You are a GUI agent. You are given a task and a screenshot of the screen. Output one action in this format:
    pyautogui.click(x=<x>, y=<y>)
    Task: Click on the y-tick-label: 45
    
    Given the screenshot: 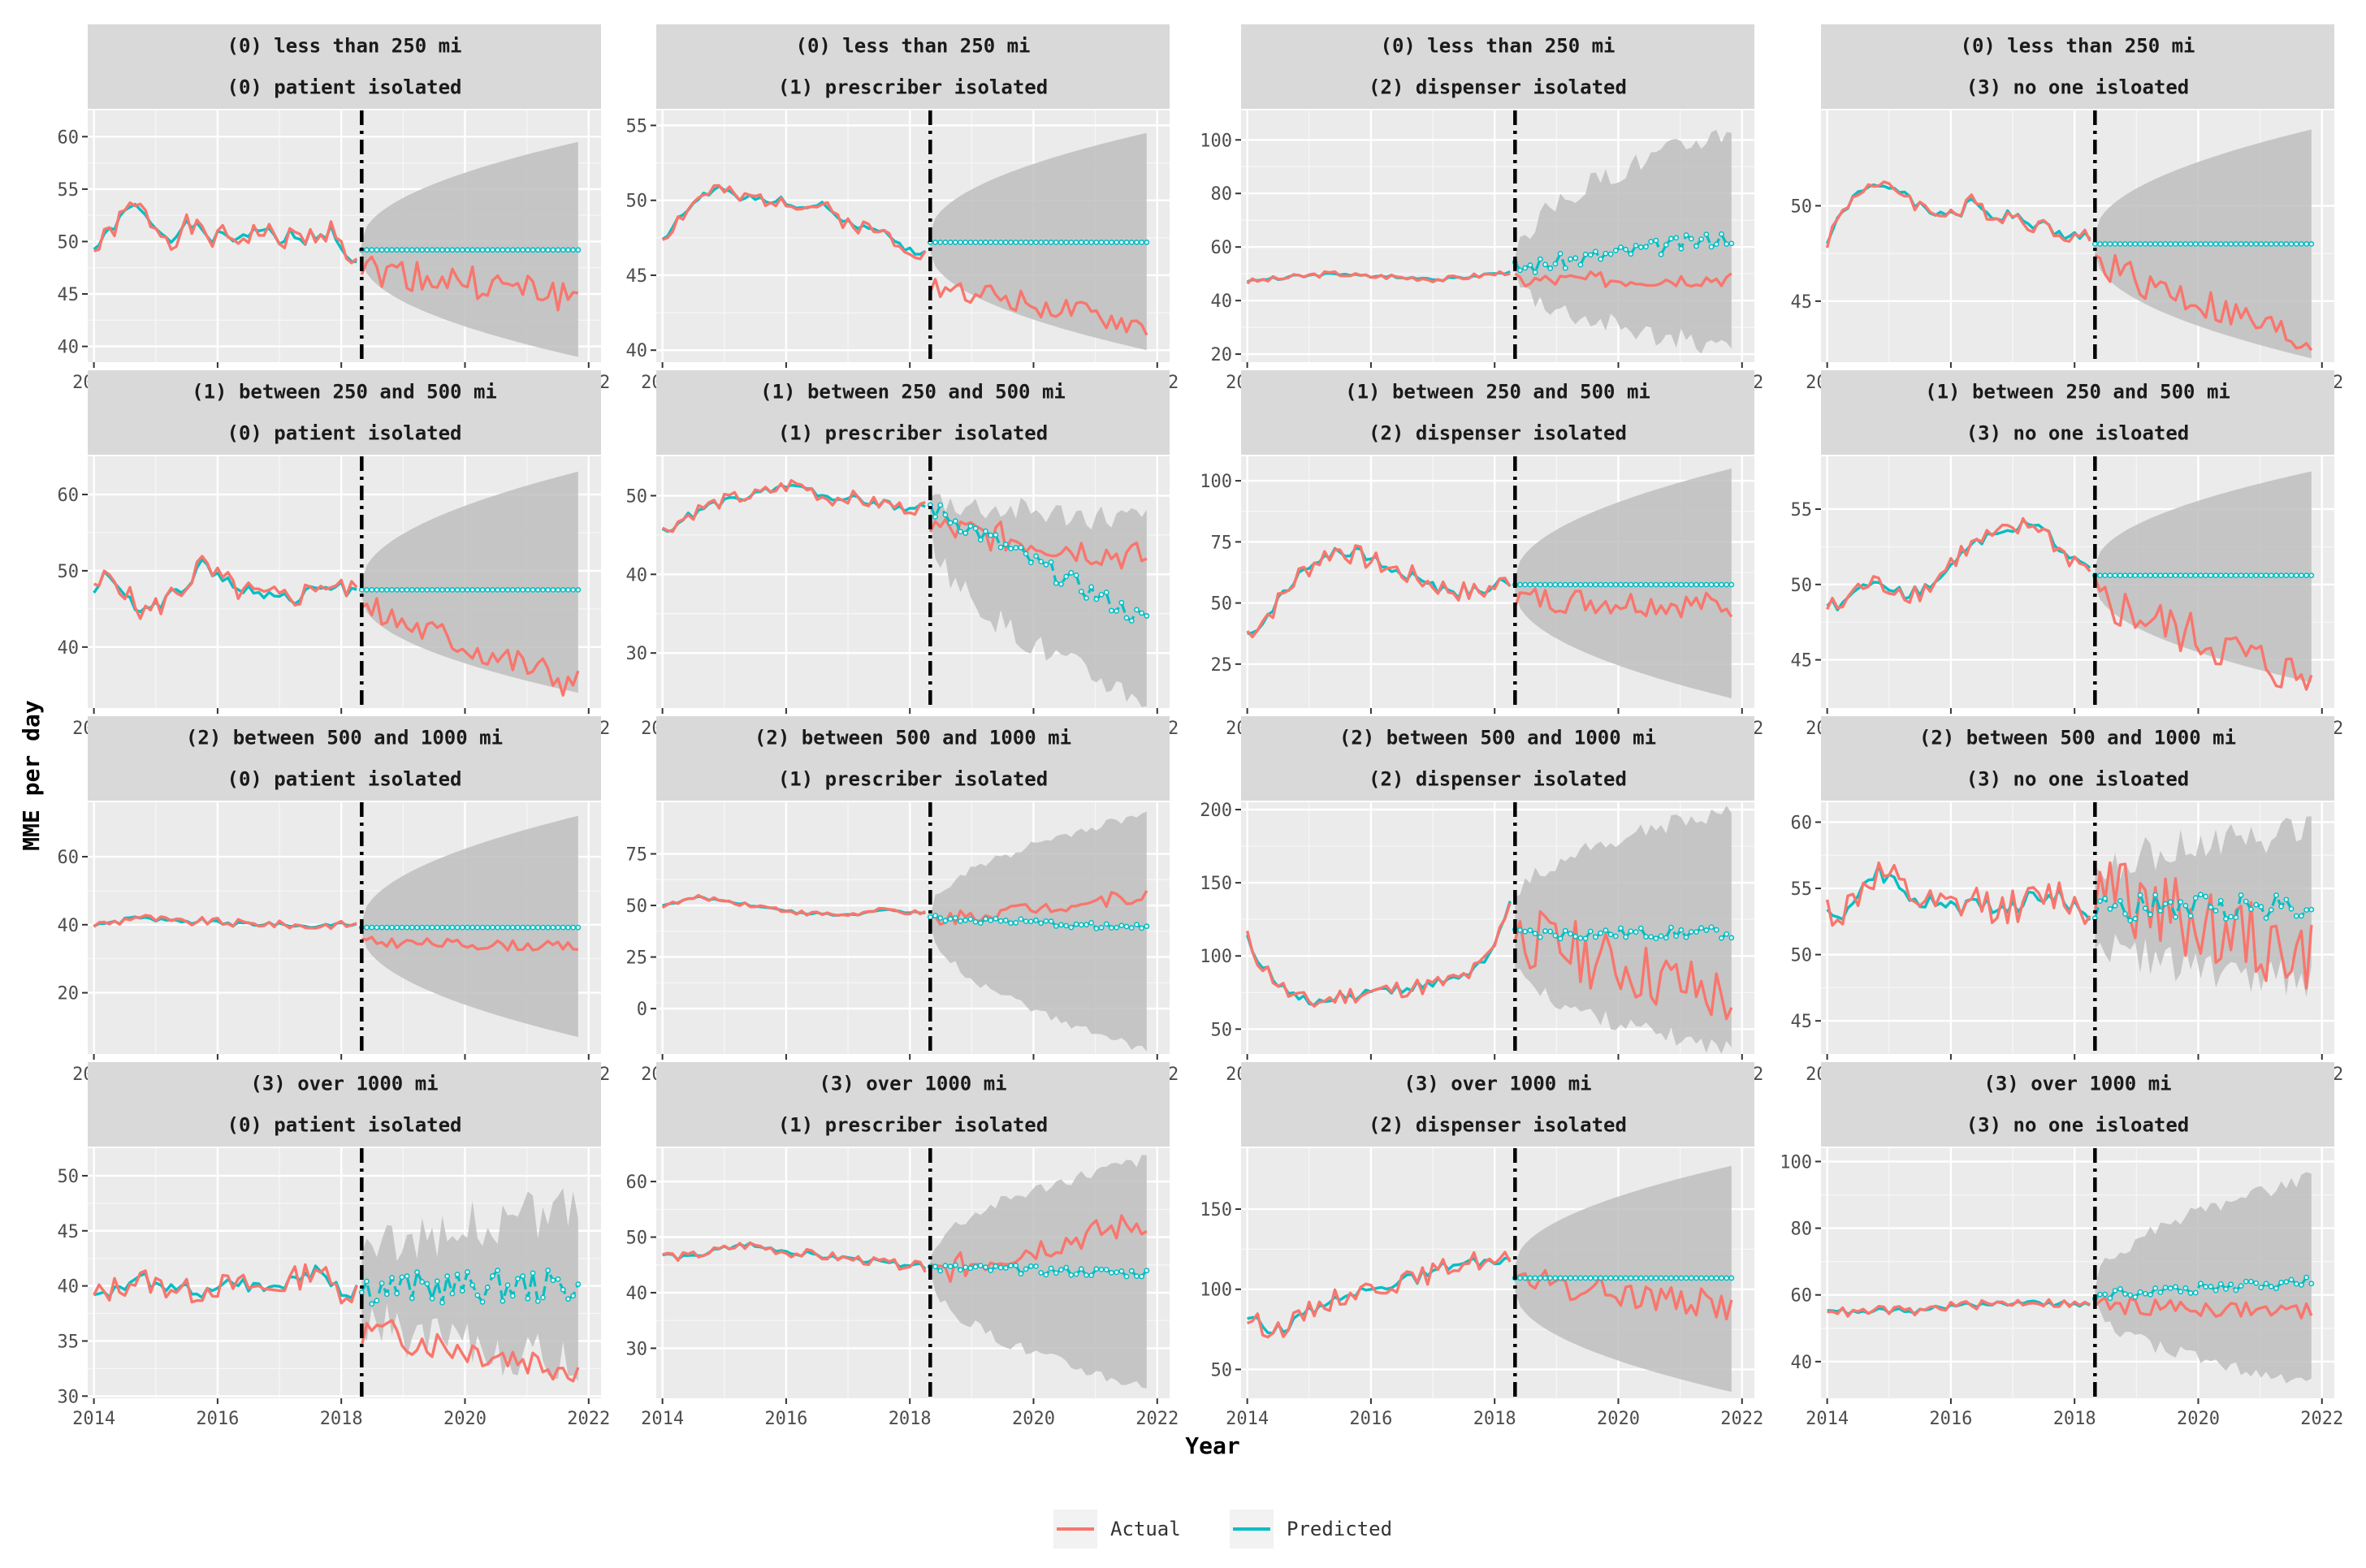 What is the action you would take?
    pyautogui.click(x=1802, y=1022)
    